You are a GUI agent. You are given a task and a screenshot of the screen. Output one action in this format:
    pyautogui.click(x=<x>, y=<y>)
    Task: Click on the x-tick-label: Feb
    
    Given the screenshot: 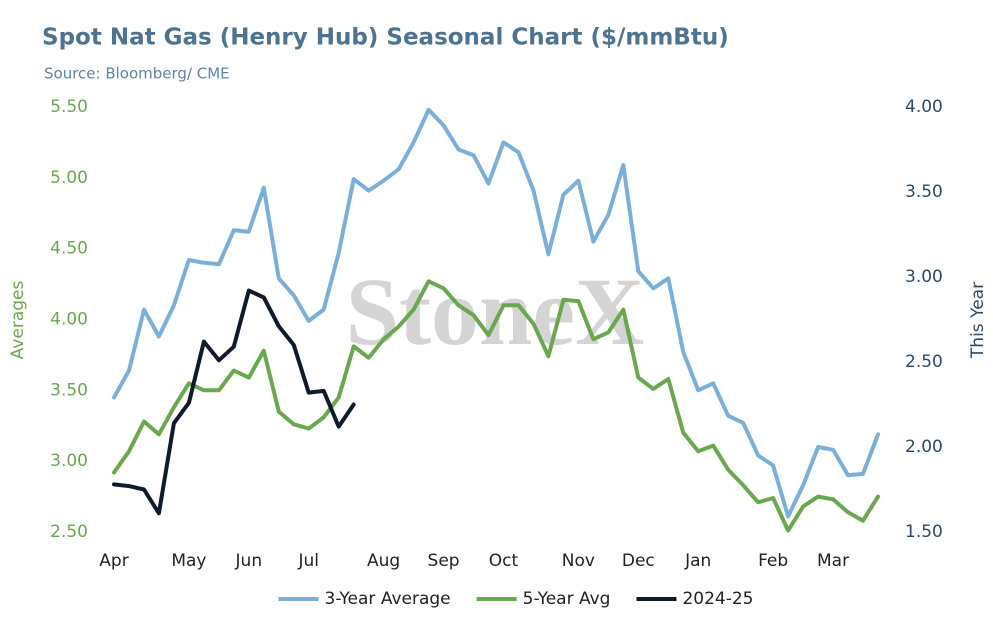 What is the action you would take?
    pyautogui.click(x=773, y=561)
    